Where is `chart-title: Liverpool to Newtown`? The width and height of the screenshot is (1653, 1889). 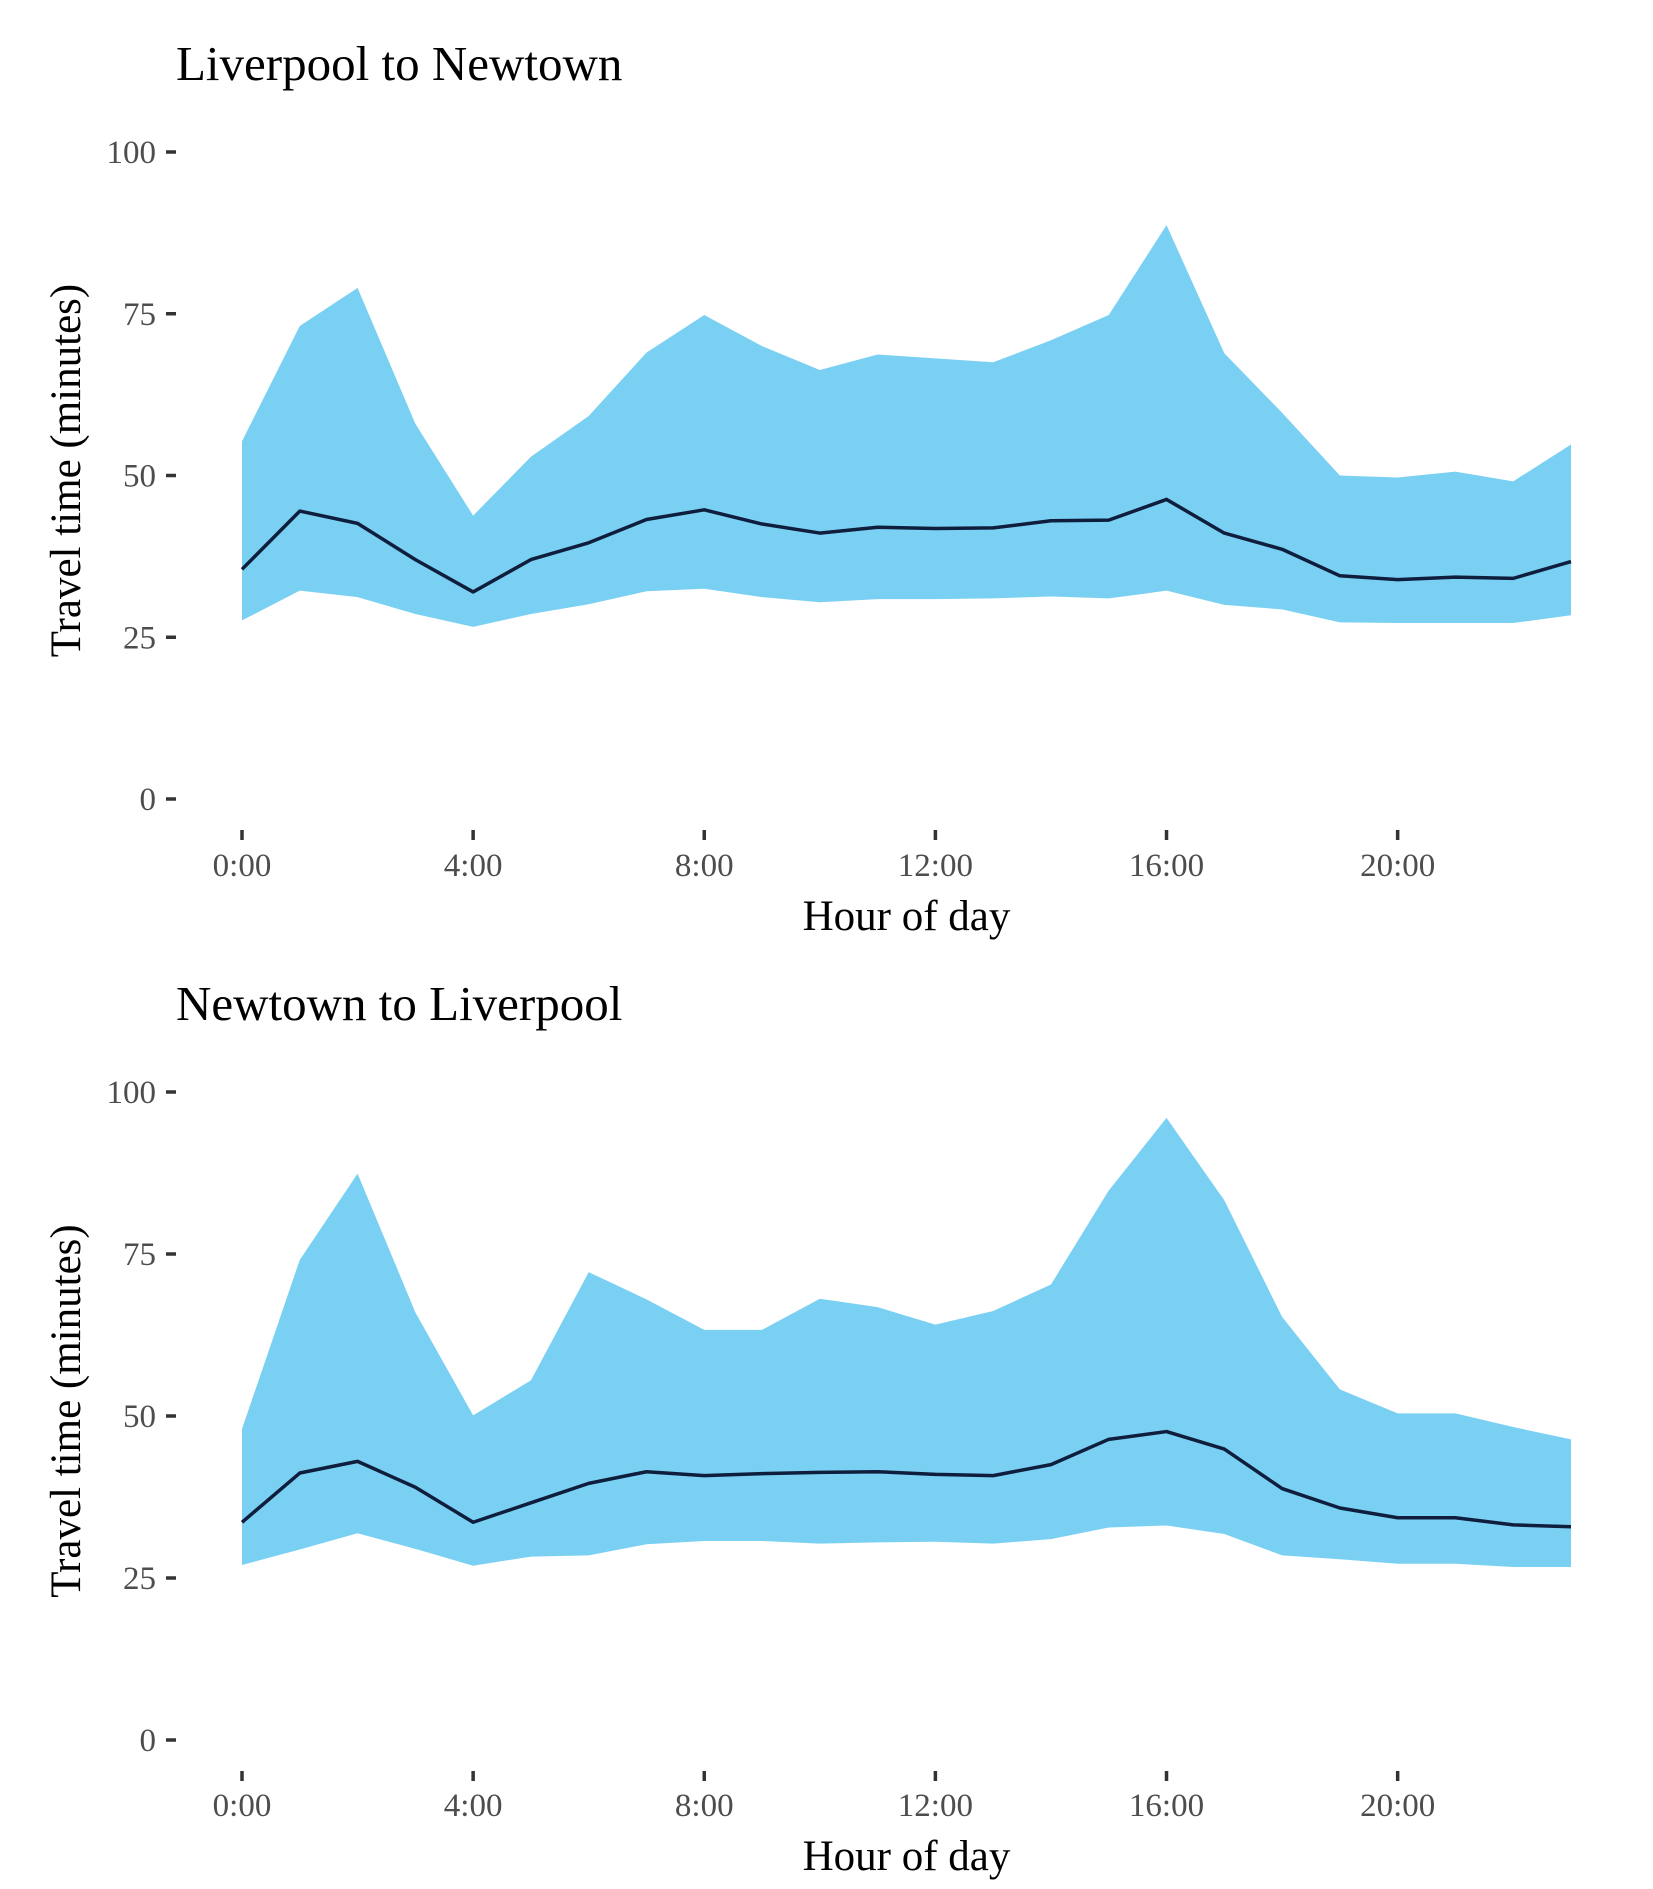 chart-title: Liverpool to Newtown is located at coordinates (399, 63).